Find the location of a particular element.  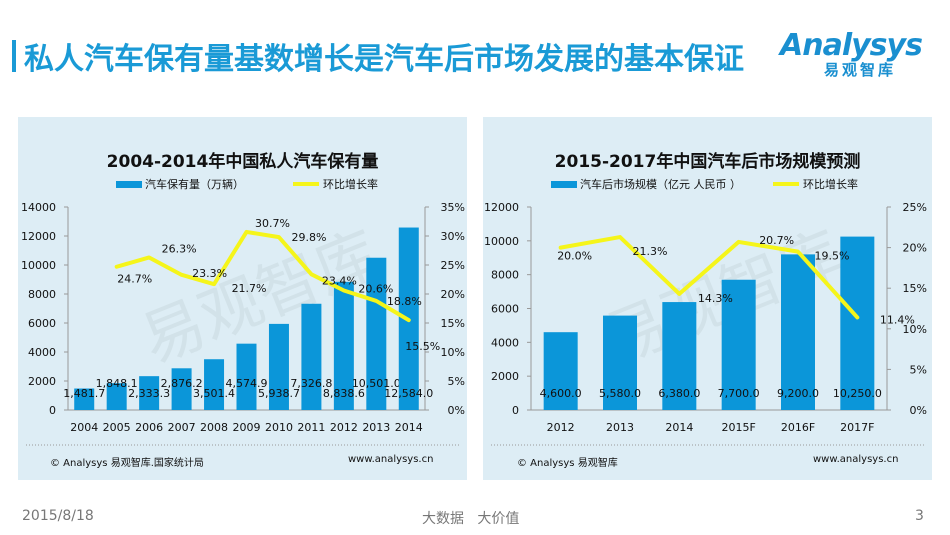

page-number: 3 is located at coordinates (919, 516).